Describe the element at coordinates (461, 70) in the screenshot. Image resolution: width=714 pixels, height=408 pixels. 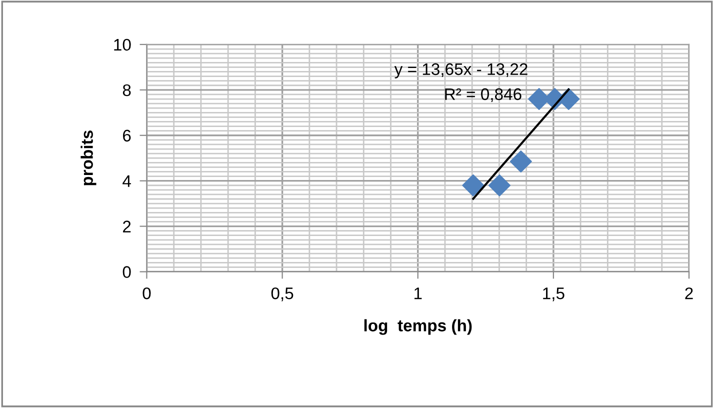
I see `annotation: y = 13,65x - 13,22` at that location.